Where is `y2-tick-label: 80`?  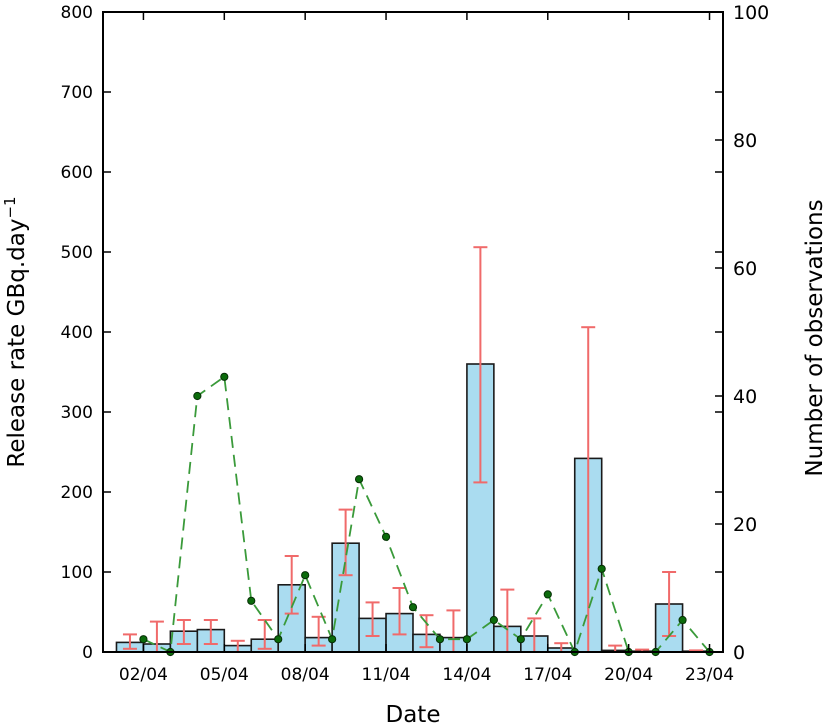 y2-tick-label: 80 is located at coordinates (745, 141).